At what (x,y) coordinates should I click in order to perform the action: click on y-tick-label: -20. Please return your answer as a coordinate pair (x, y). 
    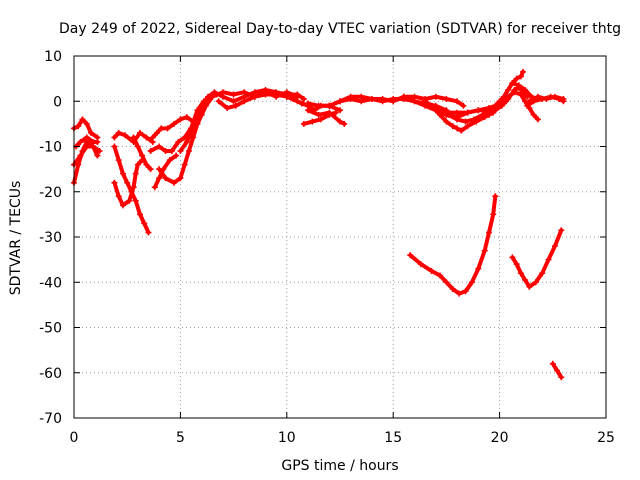
    Looking at the image, I should click on (50, 193).